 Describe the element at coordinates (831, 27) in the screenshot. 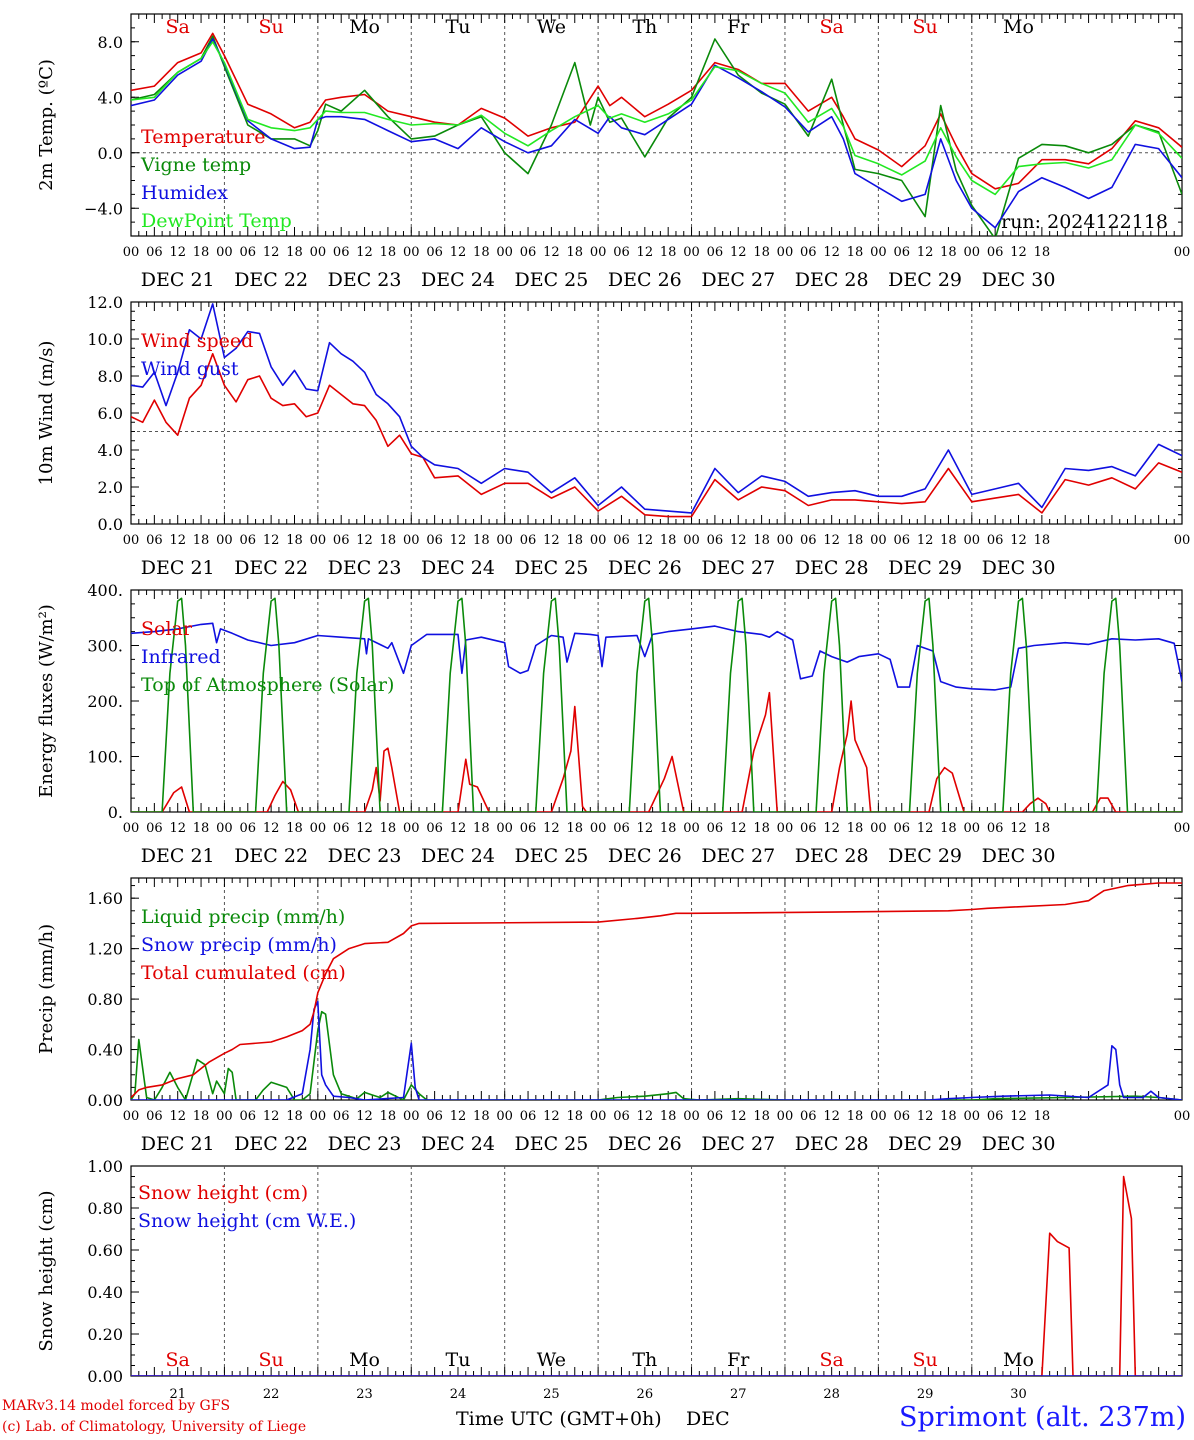

I see `weekday-label-top: Sa` at that location.